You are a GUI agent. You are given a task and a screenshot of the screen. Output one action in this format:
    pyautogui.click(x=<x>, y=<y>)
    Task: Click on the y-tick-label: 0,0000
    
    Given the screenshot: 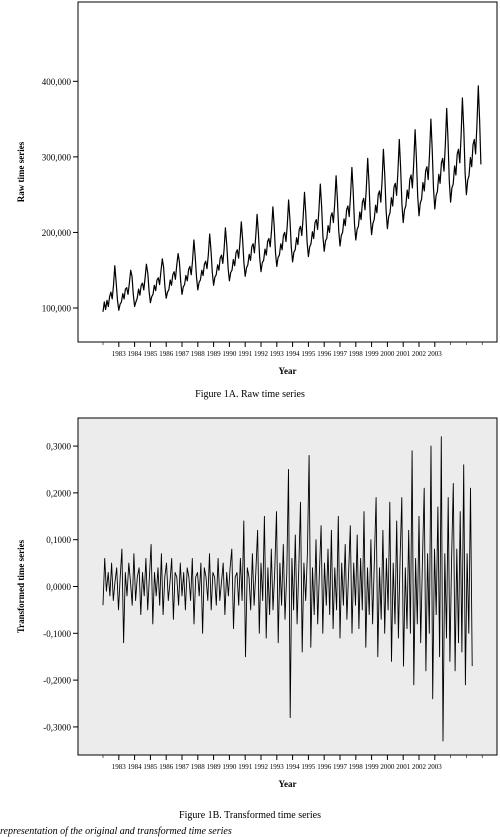 What is the action you would take?
    pyautogui.click(x=58, y=587)
    